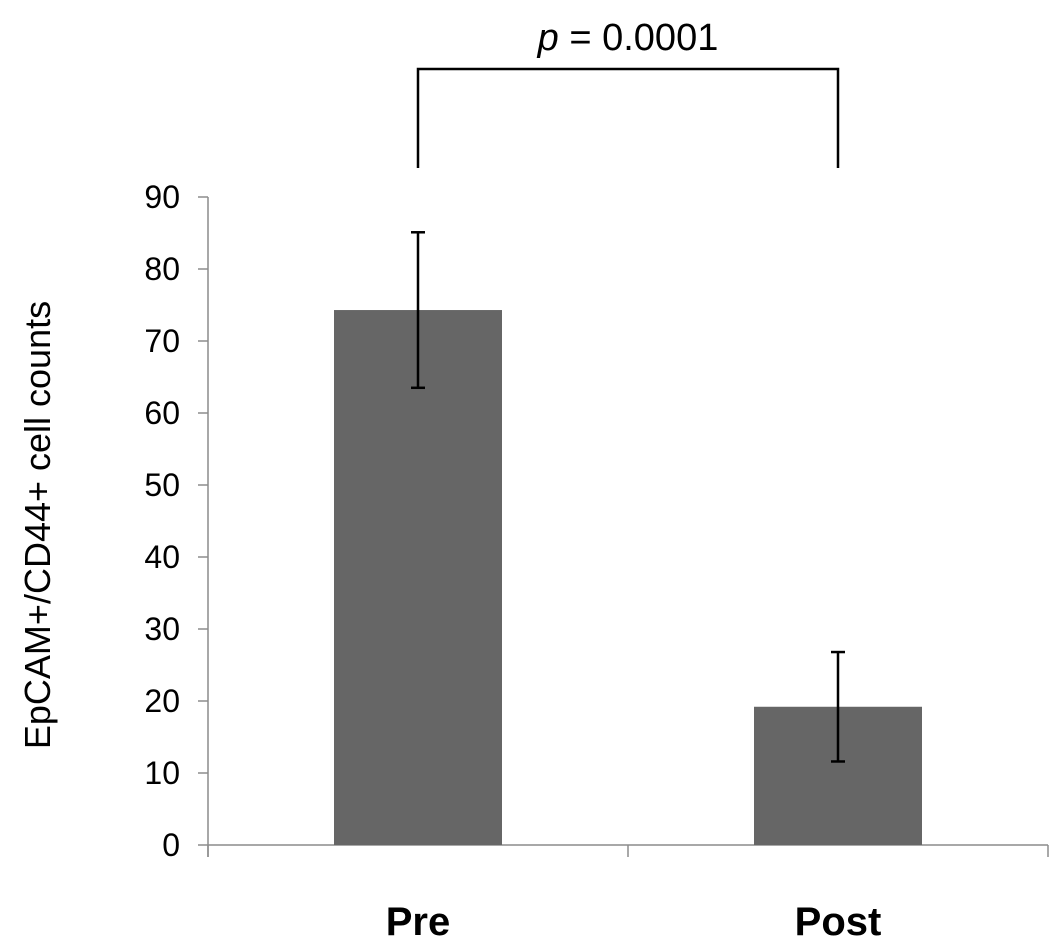 The width and height of the screenshot is (1063, 950). I want to click on significance-bracket, so click(628, 117).